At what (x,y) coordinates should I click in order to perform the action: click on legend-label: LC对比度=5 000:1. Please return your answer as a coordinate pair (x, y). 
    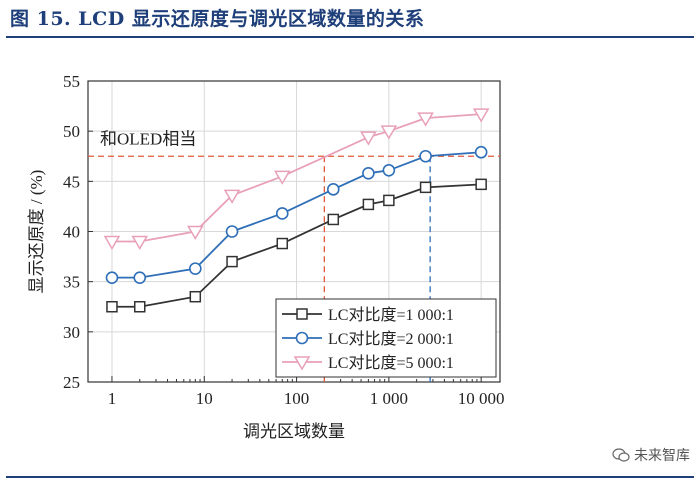
    Looking at the image, I should click on (391, 363).